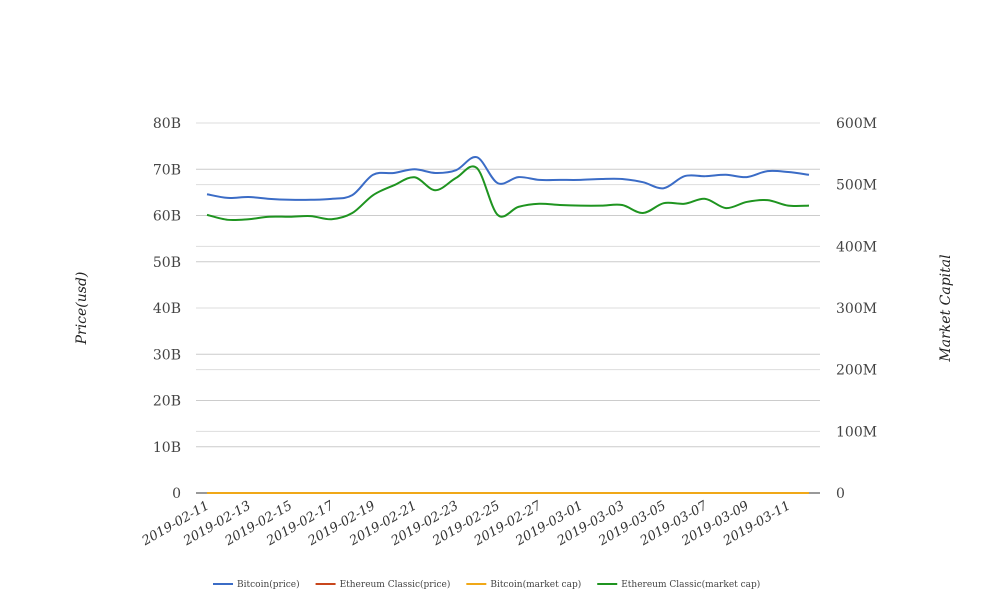  What do you see at coordinates (167, 124) in the screenshot?
I see `y-left-tick-label: 80B` at bounding box center [167, 124].